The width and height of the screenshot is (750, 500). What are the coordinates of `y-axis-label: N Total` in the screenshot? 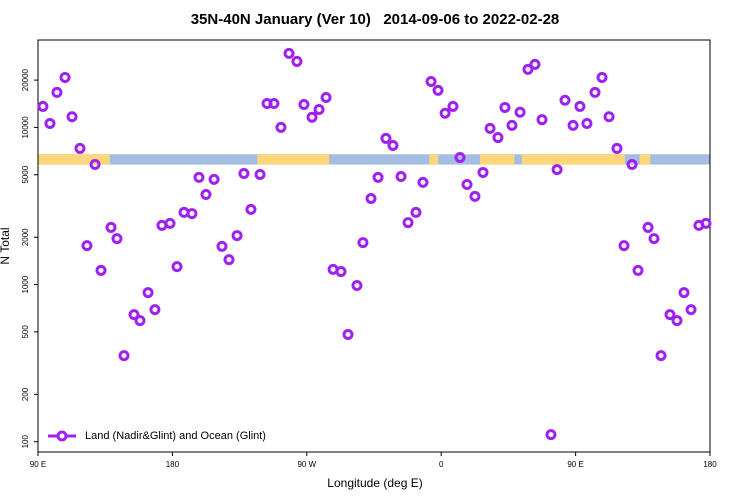 It's located at (6, 245).